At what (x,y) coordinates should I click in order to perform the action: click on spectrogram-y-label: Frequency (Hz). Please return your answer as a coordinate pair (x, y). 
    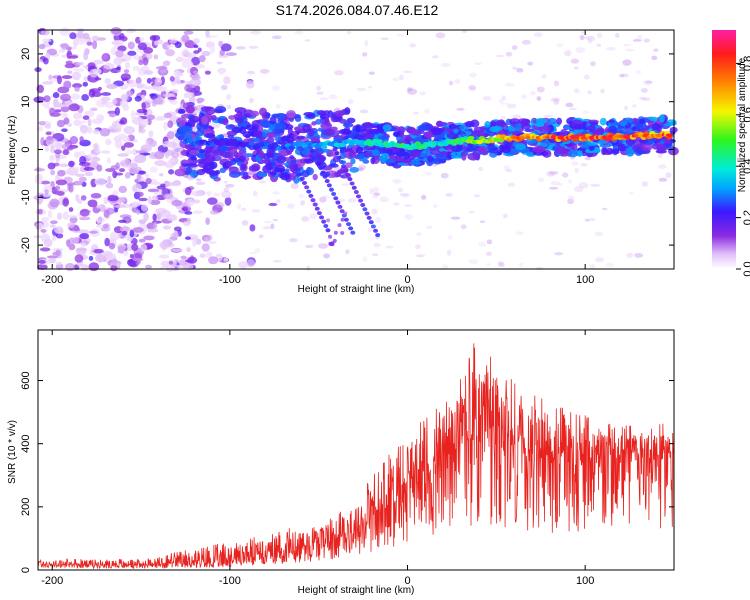
    Looking at the image, I should click on (12, 150).